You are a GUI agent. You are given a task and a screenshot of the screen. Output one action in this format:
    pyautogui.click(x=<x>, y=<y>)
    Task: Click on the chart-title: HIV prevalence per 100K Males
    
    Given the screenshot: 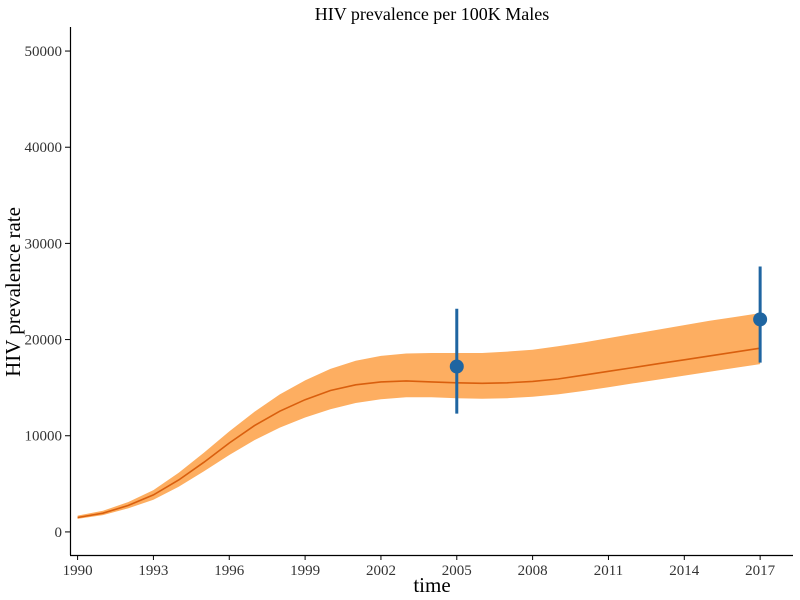 What is the action you would take?
    pyautogui.click(x=432, y=14)
    